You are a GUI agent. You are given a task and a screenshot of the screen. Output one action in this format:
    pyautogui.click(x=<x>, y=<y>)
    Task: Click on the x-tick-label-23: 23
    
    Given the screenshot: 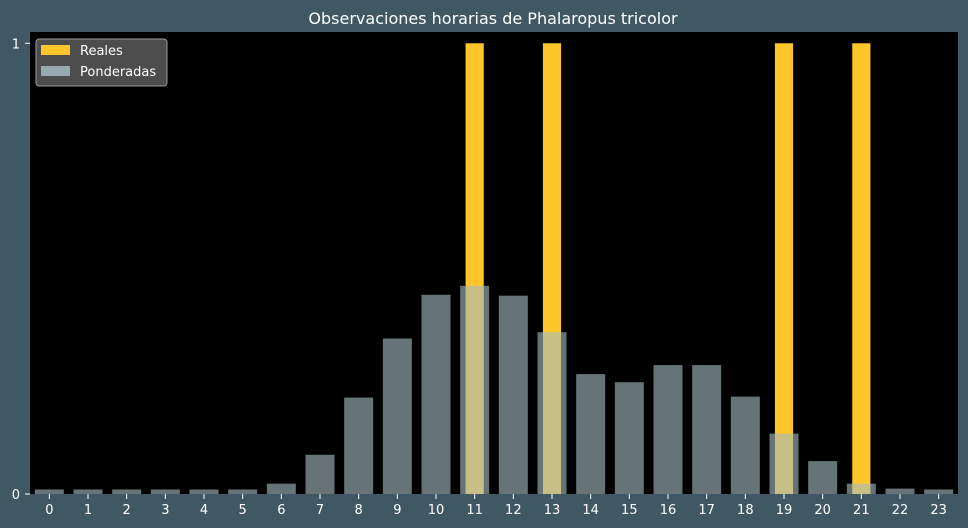 What is the action you would take?
    pyautogui.click(x=938, y=510)
    